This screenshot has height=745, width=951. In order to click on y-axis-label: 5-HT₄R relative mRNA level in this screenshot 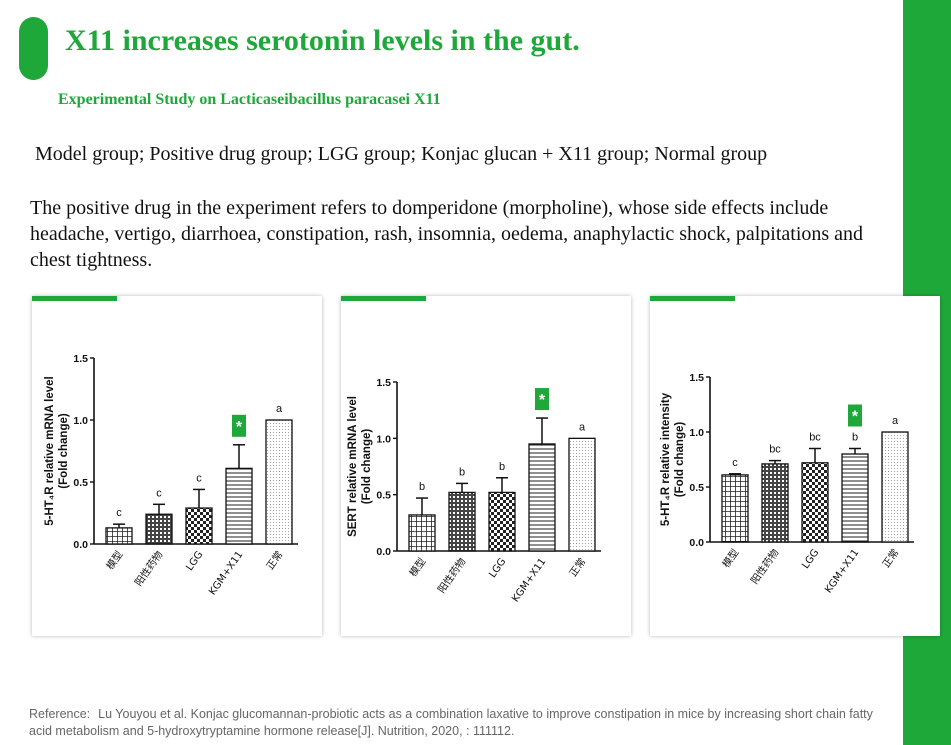, I will do `click(50, 451)`.